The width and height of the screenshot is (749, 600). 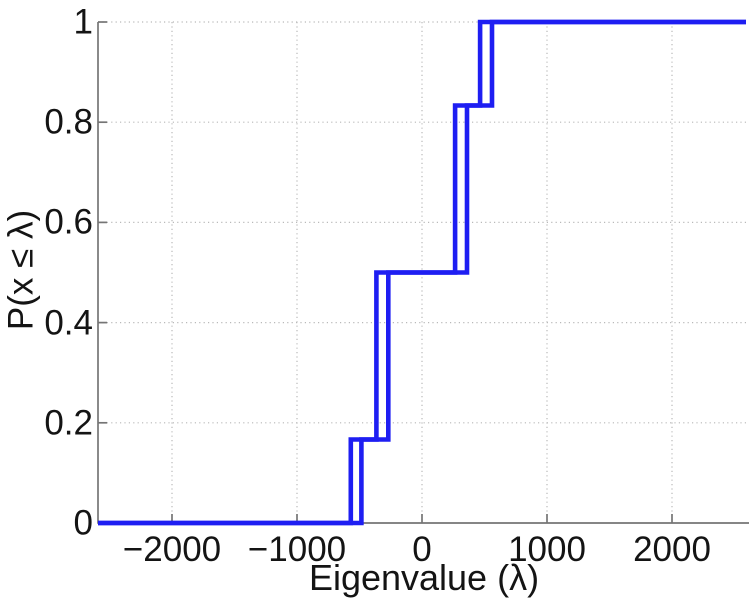 I want to click on x-tick-label: 2000, so click(x=672, y=549).